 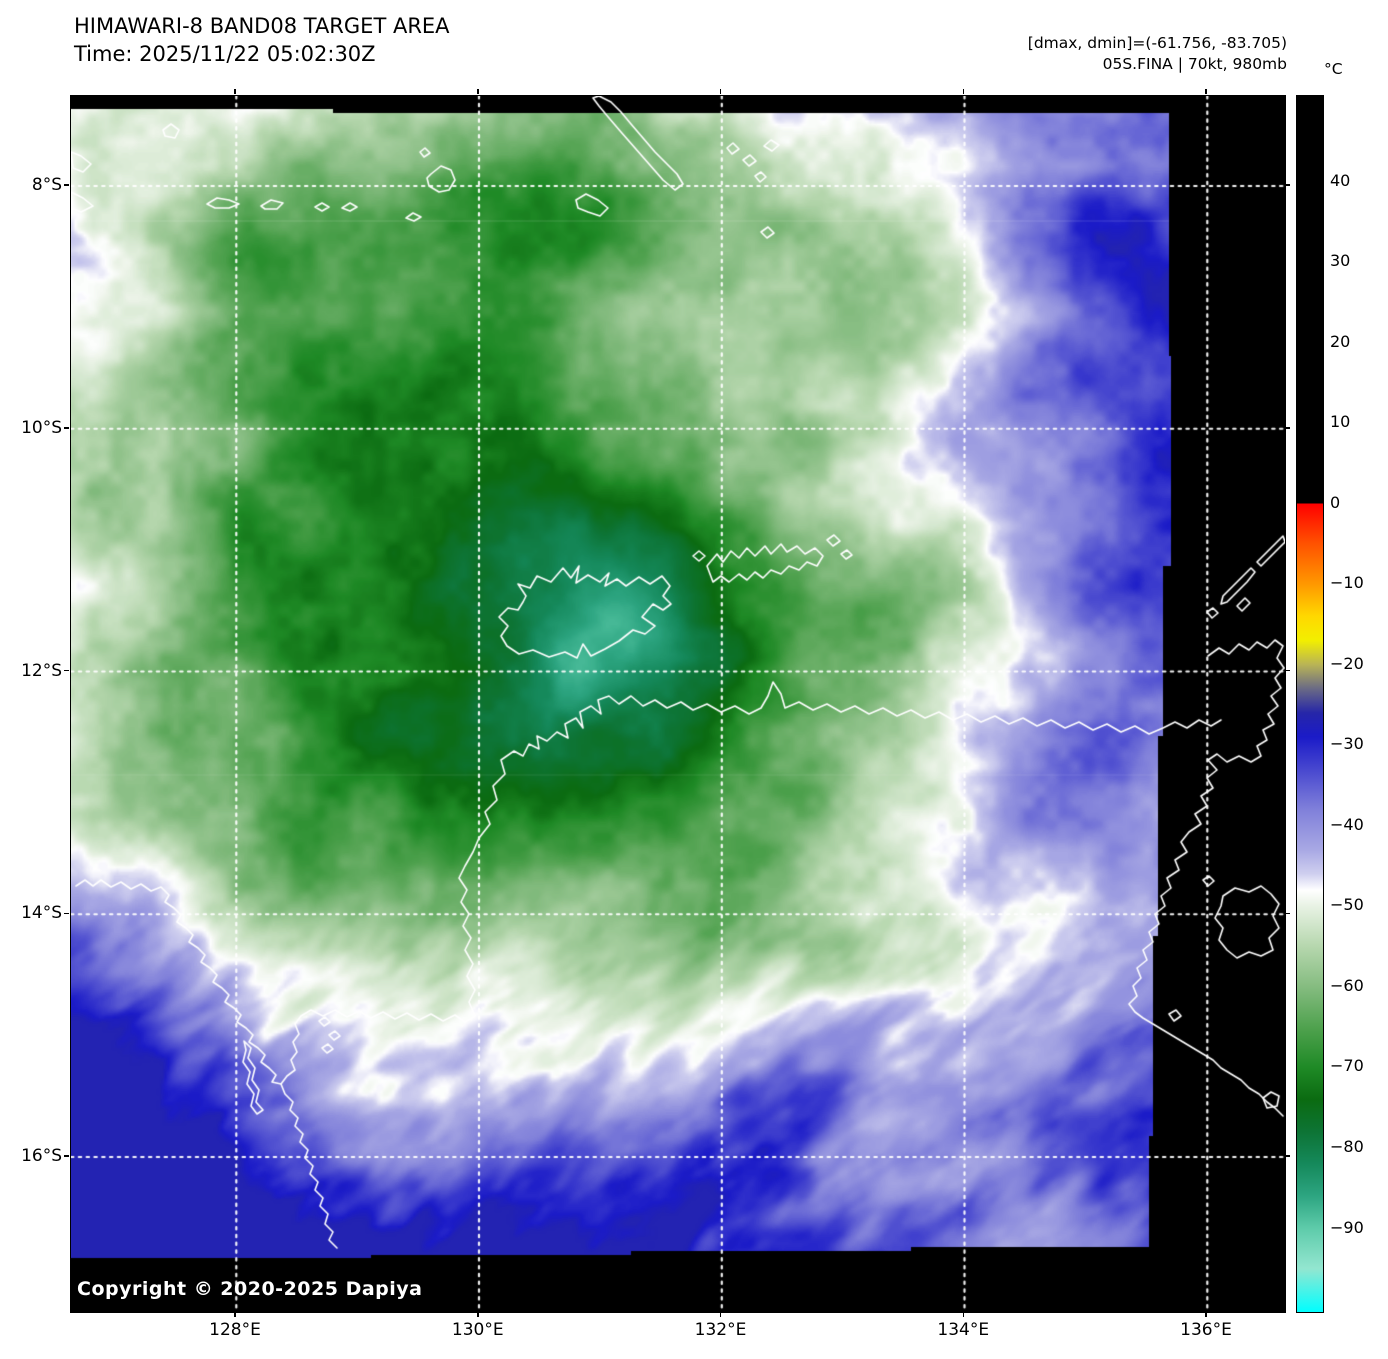 I want to click on dmax-dmin-annotation: [dmax, dmin]=(-61.756, -83.705), so click(x=1157, y=43).